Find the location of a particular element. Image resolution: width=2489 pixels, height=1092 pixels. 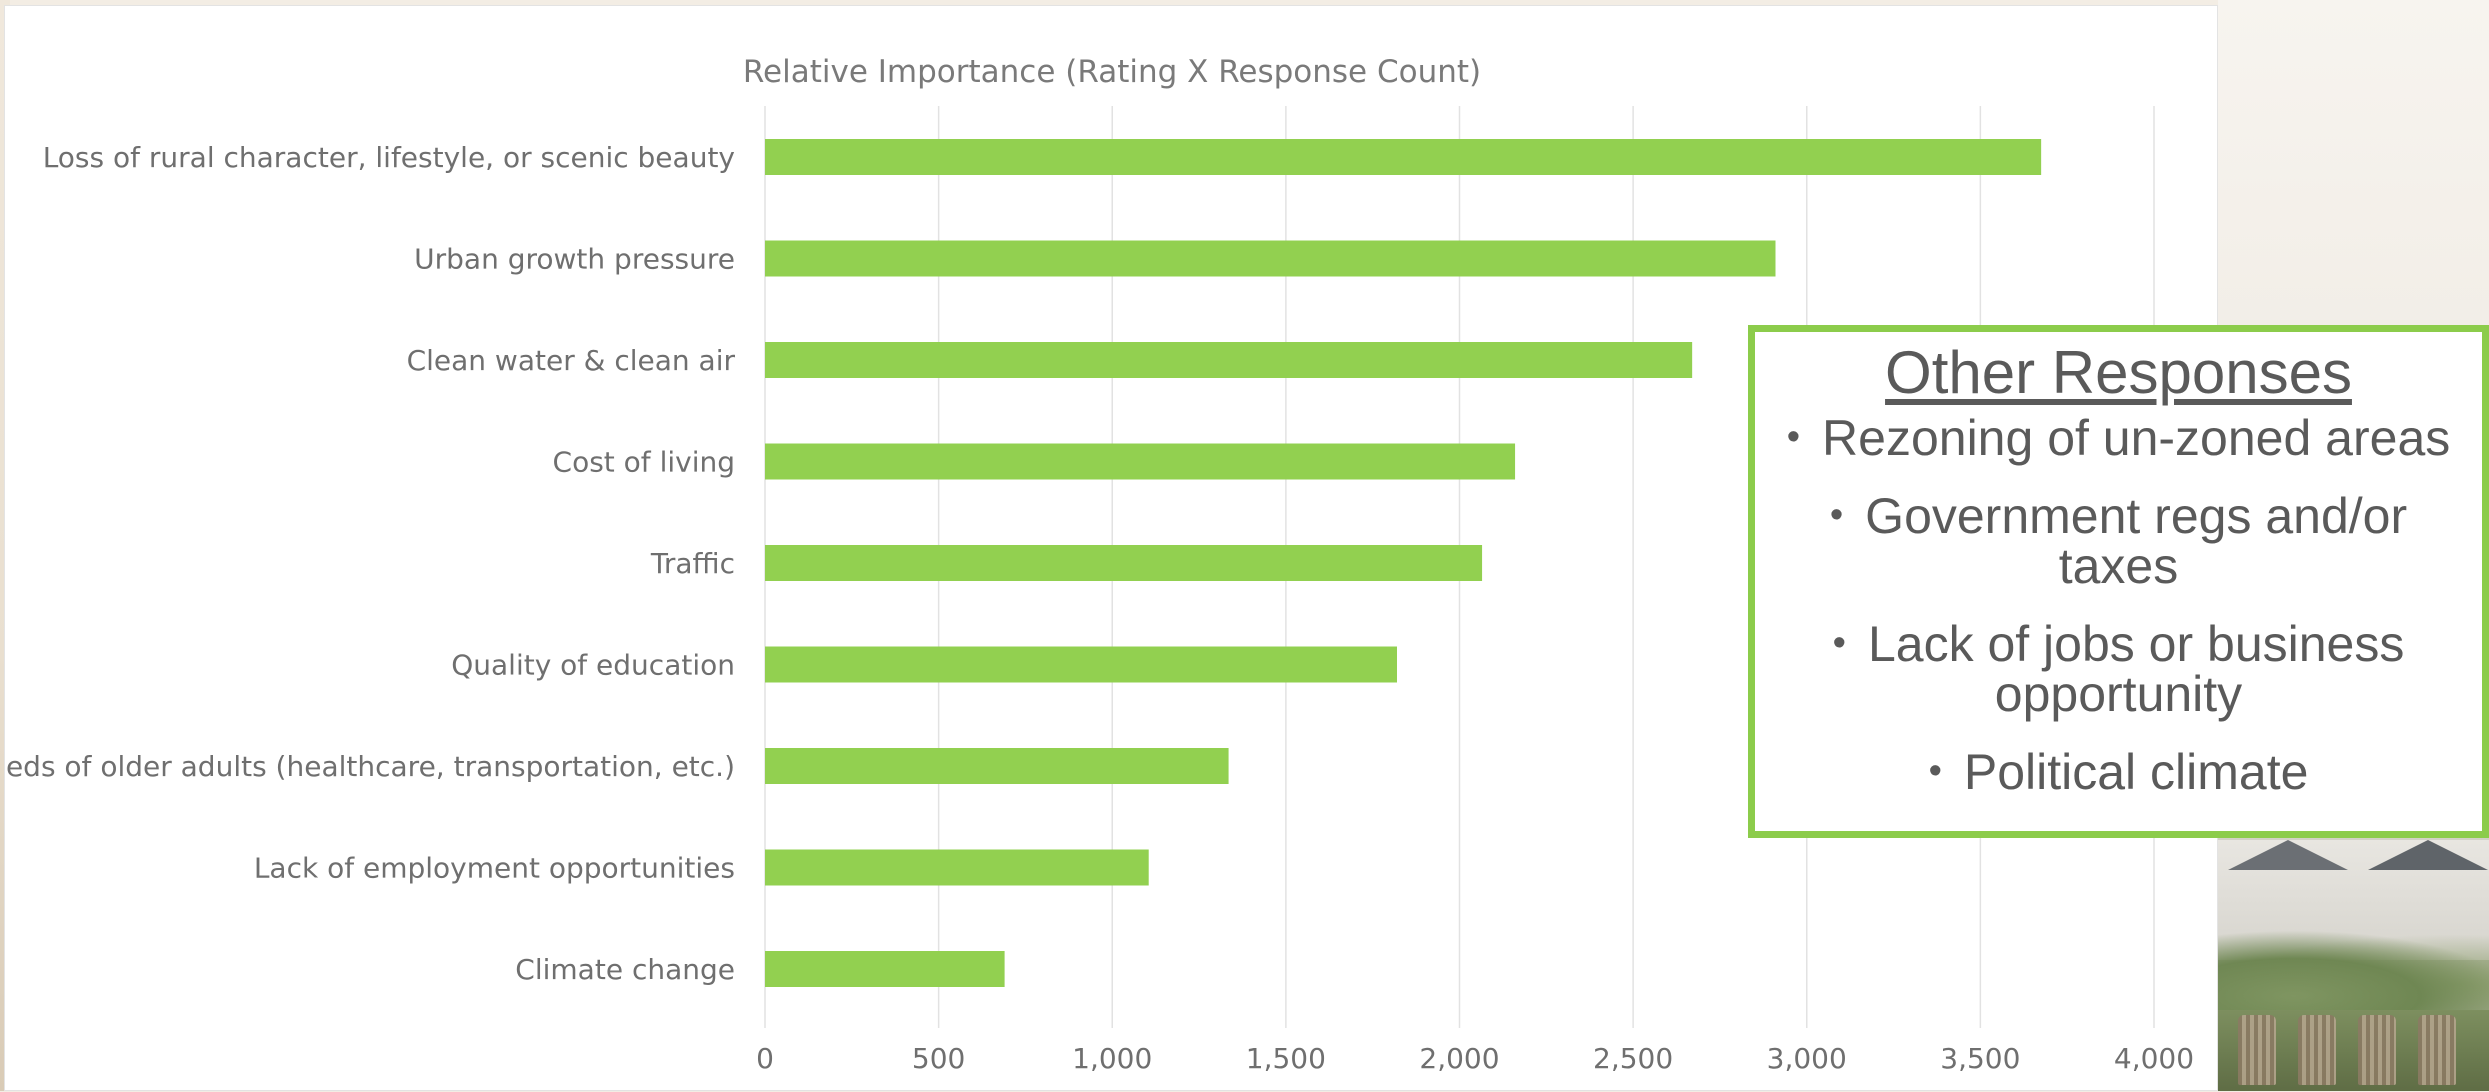

category-label: Quality of education is located at coordinates (593, 665).